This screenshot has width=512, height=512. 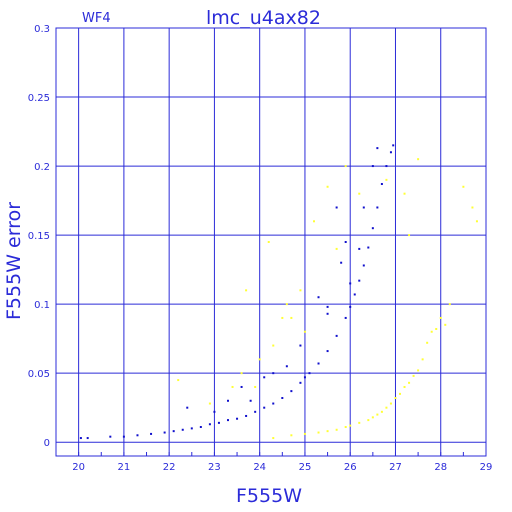 What do you see at coordinates (259, 467) in the screenshot?
I see `x-tick-label: 24` at bounding box center [259, 467].